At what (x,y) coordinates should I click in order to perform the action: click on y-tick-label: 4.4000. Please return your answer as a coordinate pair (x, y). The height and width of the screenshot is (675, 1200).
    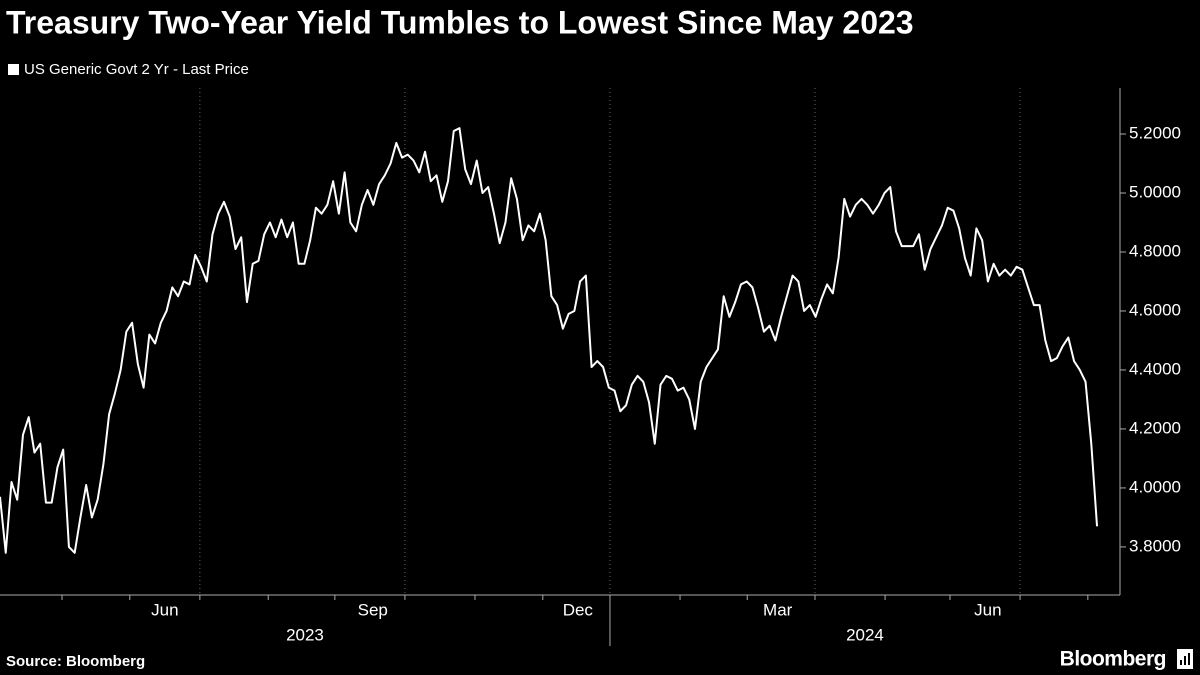
    Looking at the image, I should click on (1155, 368).